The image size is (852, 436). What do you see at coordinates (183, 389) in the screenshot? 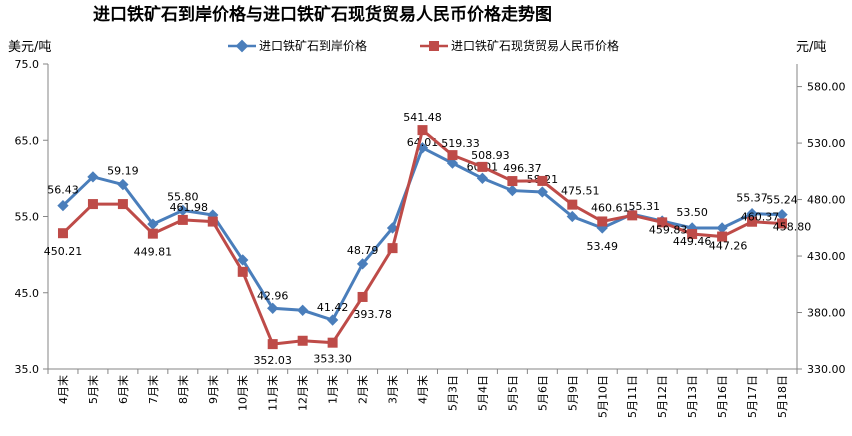
I see `x-axis-tick-label: 8月末` at bounding box center [183, 389].